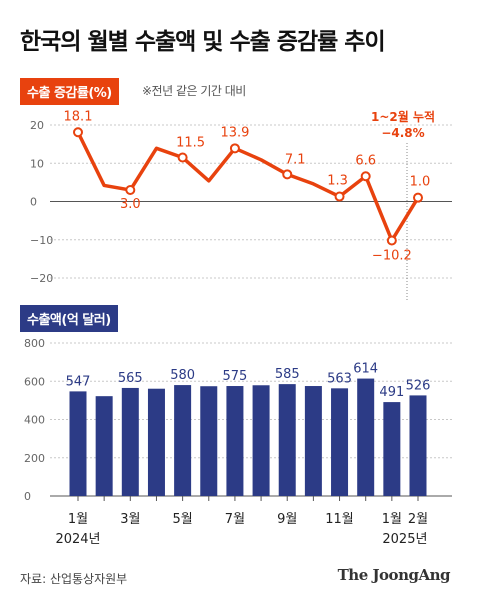  I want to click on bar-data-label: 580, so click(182, 375).